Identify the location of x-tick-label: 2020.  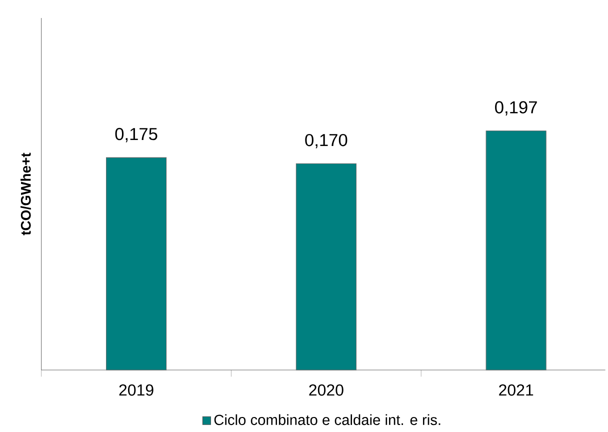
(326, 390).